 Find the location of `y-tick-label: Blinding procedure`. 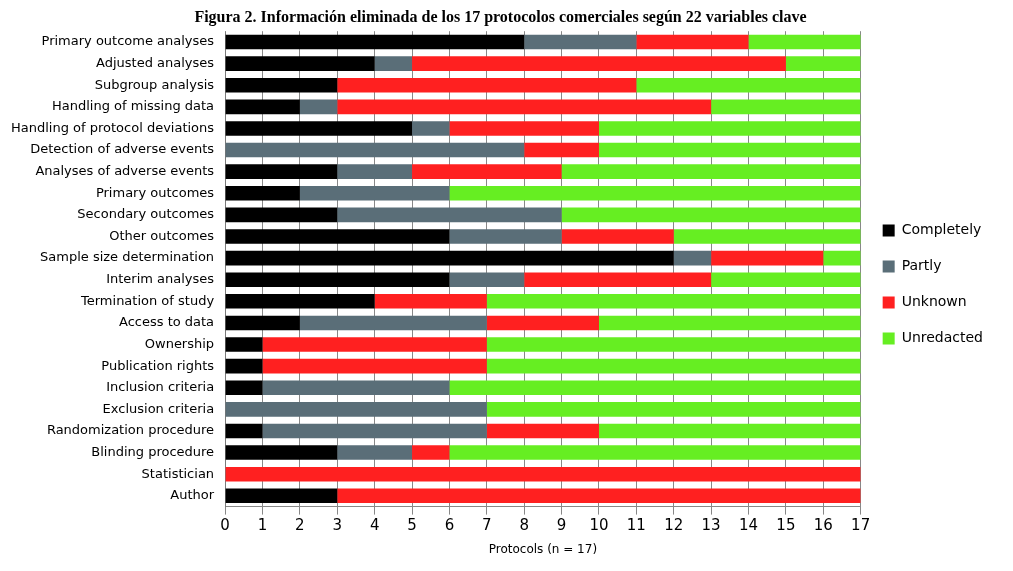

y-tick-label: Blinding procedure is located at coordinates (153, 451).